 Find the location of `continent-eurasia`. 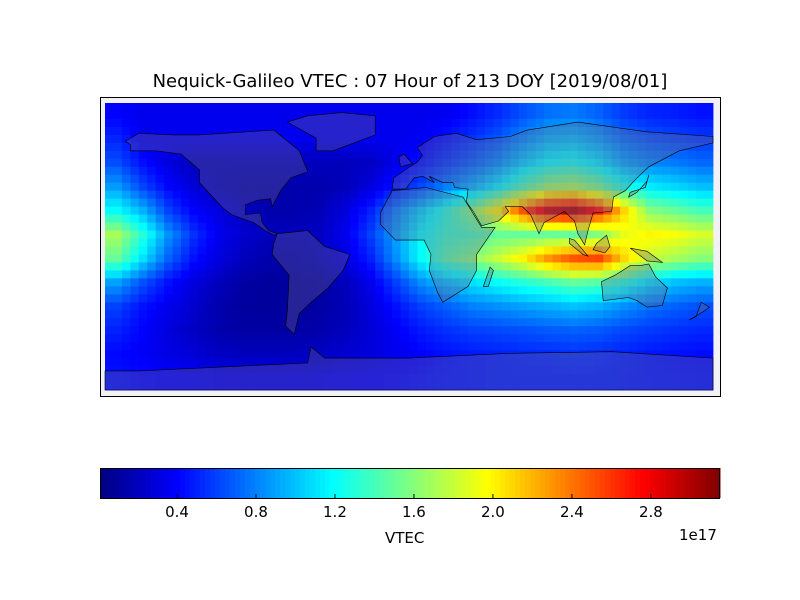

continent-eurasia is located at coordinates (552, 183).